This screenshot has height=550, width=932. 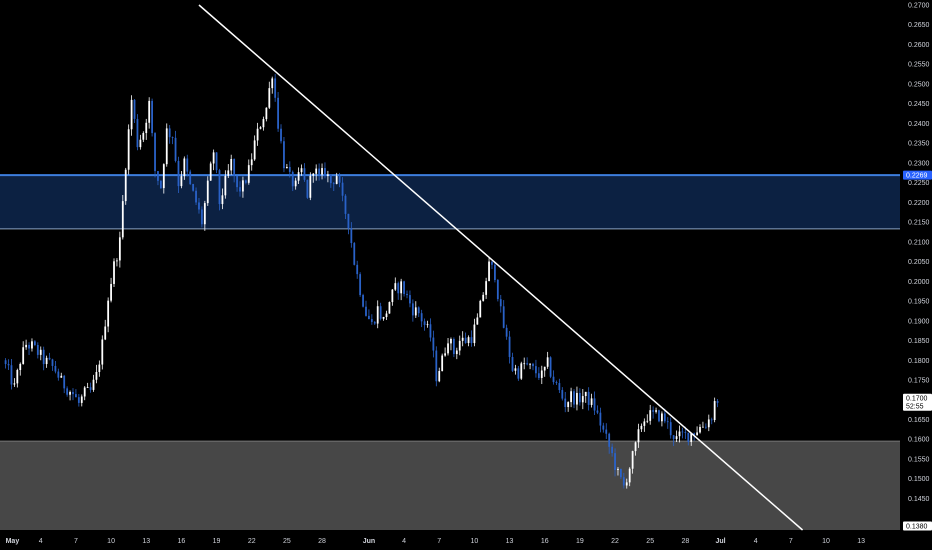 I want to click on price-tick-label: 0.2050, so click(x=919, y=262).